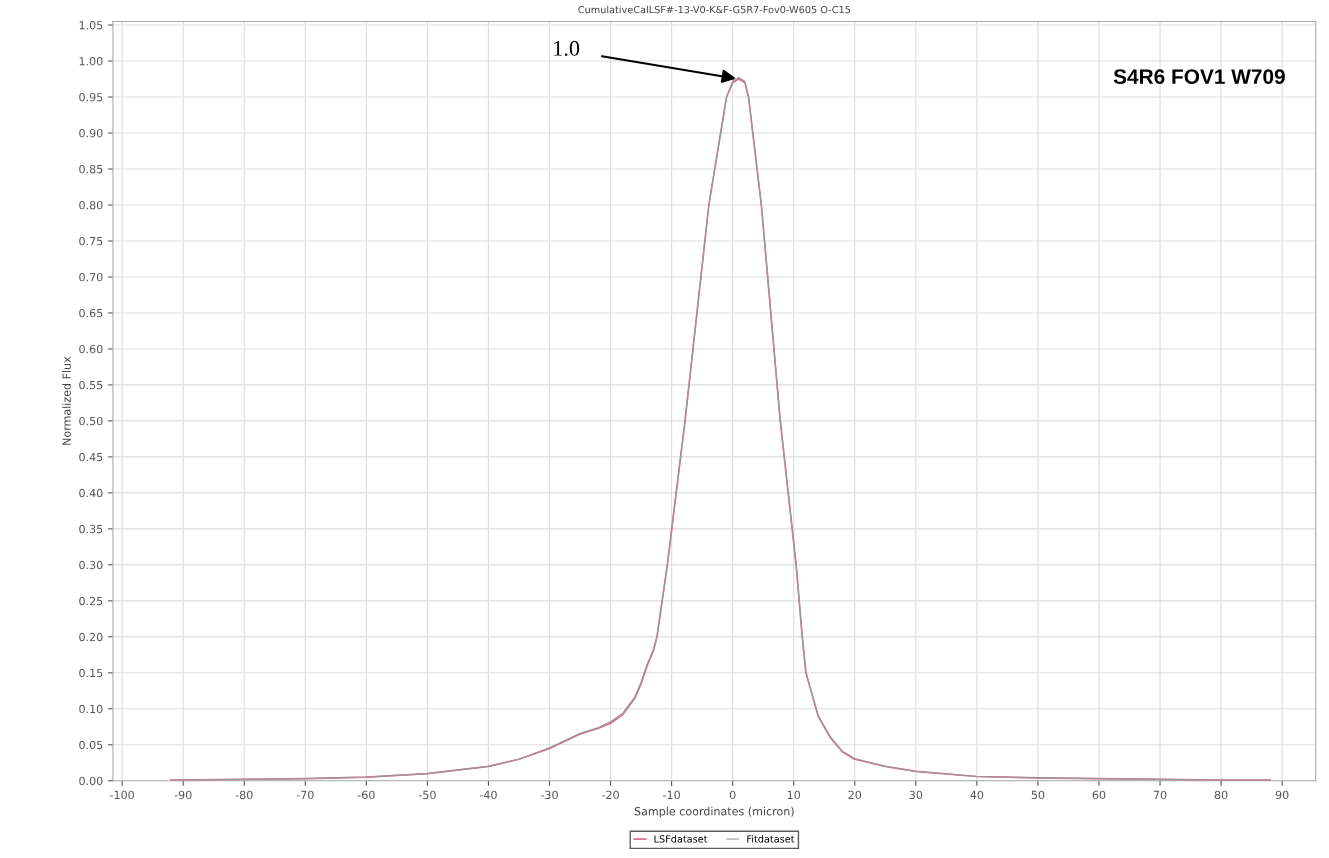 This screenshot has width=1329, height=858. What do you see at coordinates (91, 313) in the screenshot?
I see `y-tick-label: 0.65` at bounding box center [91, 313].